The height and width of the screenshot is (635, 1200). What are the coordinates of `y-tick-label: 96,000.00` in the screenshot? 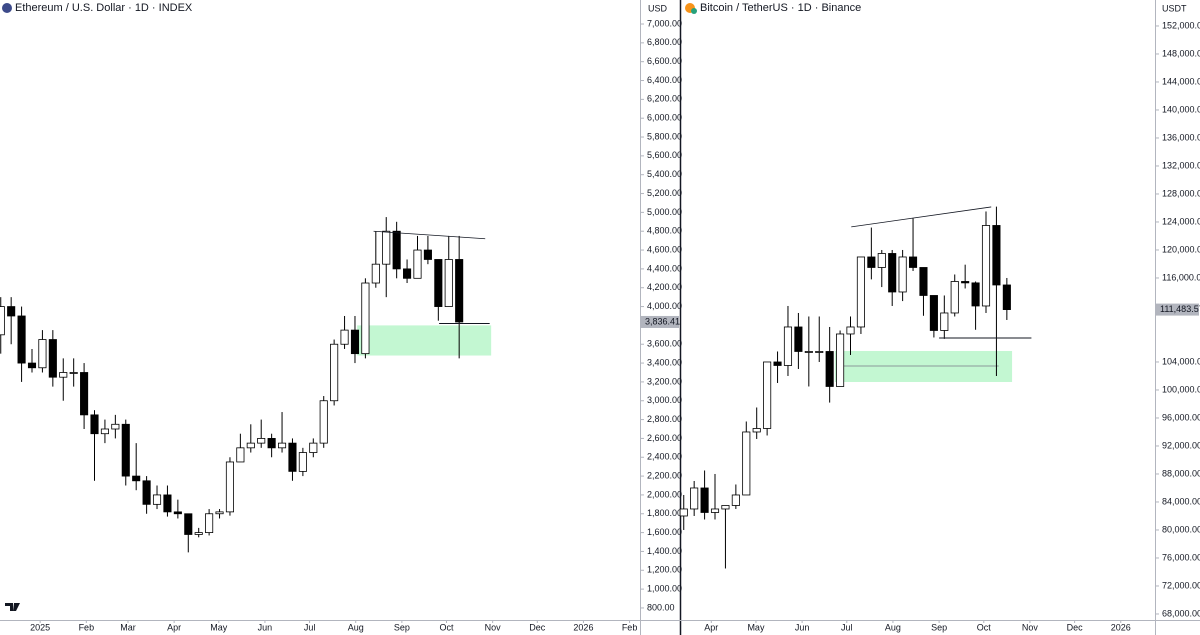 It's located at (1181, 417).